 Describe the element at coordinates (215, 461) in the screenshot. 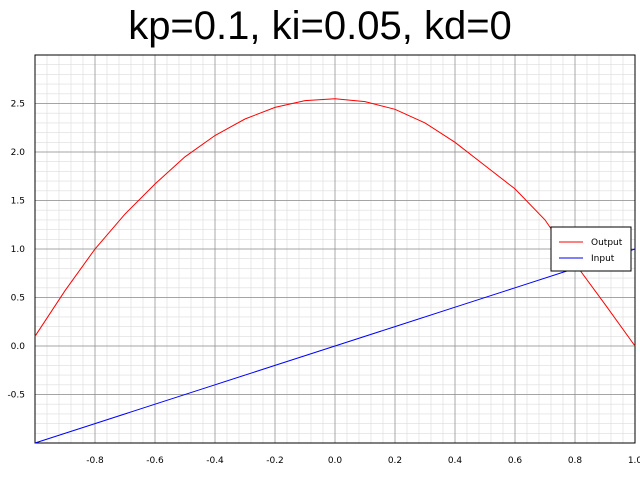

I see `x-tick-label: -0.4` at that location.